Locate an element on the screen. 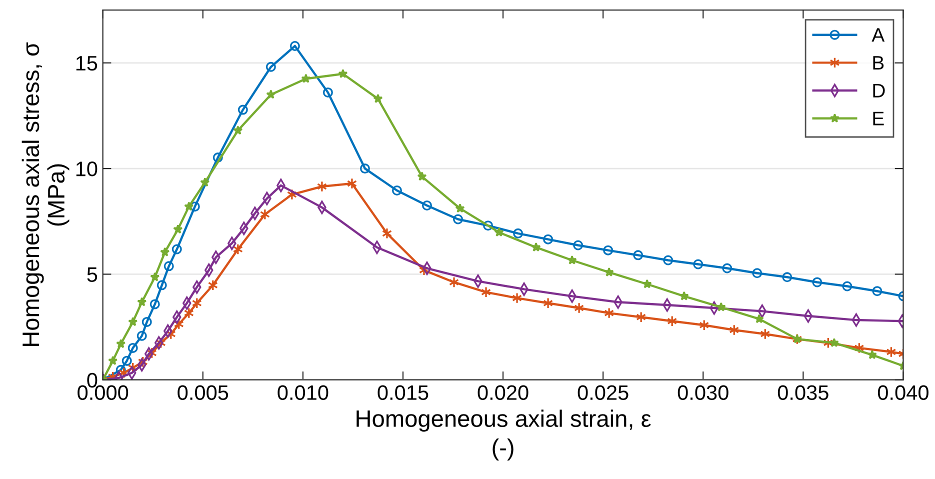 This screenshot has height=479, width=935. x-tick-label: 0.030 is located at coordinates (703, 392).